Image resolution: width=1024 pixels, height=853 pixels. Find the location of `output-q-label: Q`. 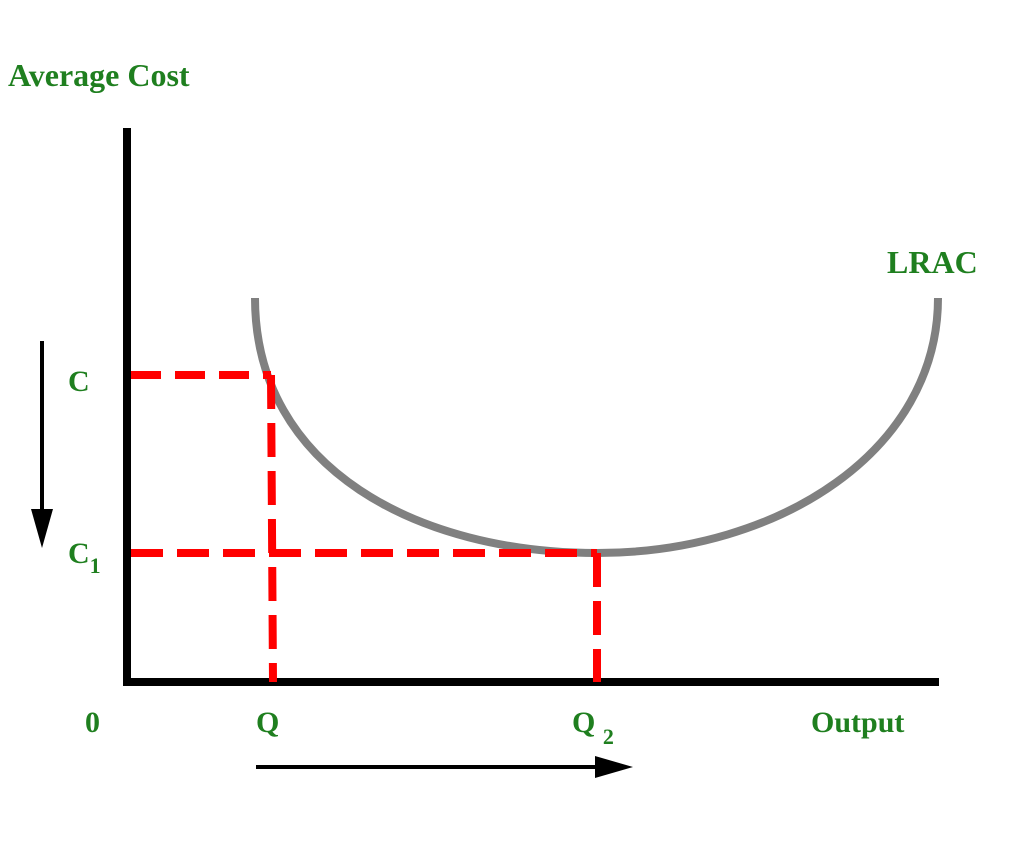

output-q-label: Q is located at coordinates (267, 723).